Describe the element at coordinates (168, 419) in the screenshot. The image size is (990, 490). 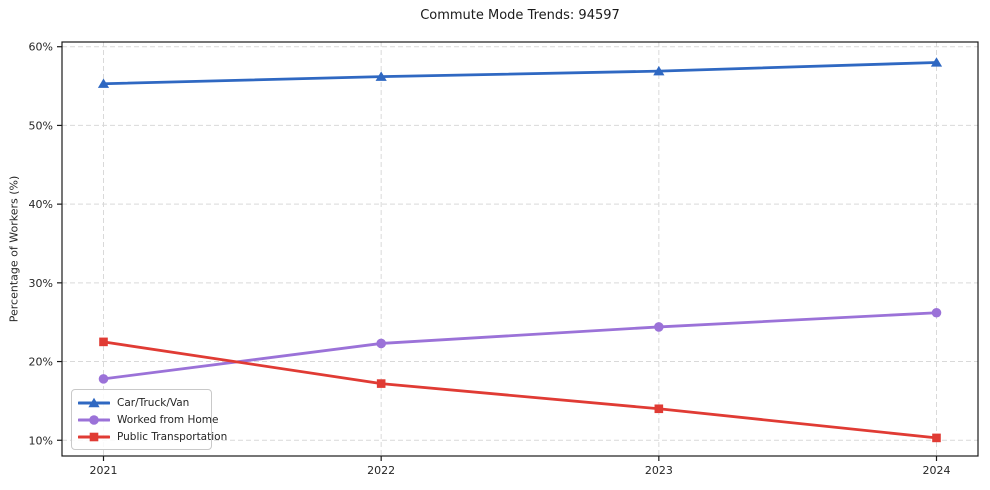
I see `legend-label: Worked from Home` at that location.